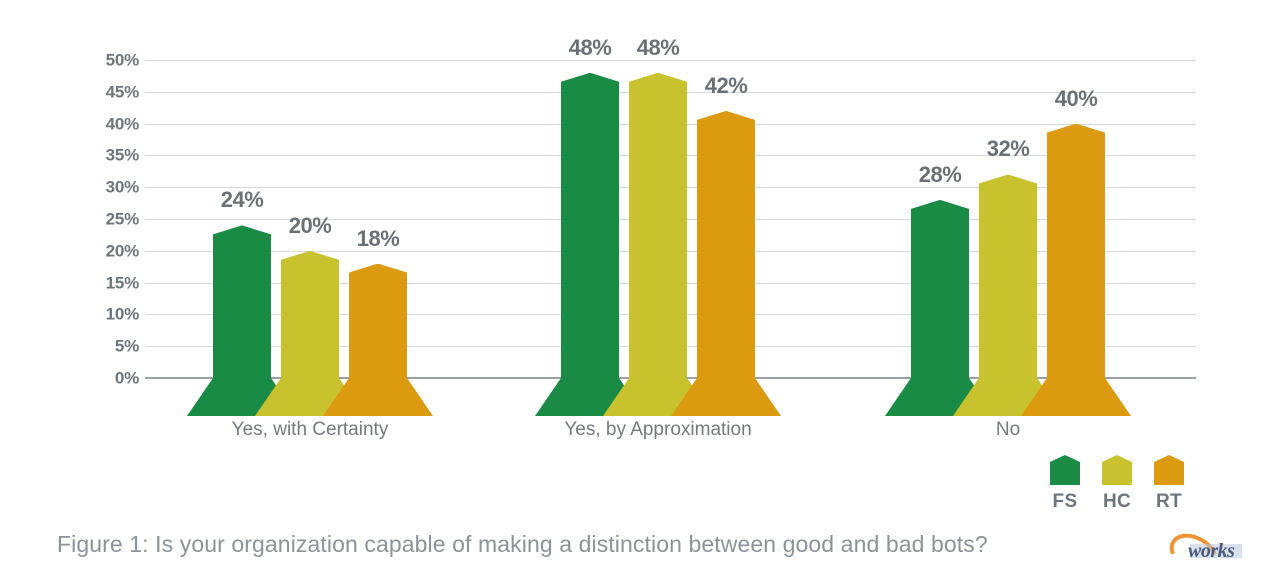 This screenshot has height=583, width=1261. Describe the element at coordinates (1065, 470) in the screenshot. I see `legend-swatch-fs` at that location.